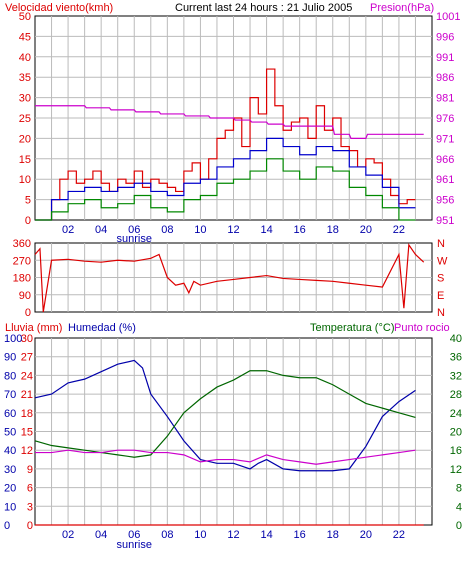  Describe the element at coordinates (10, 395) in the screenshot. I see `humidity-ytick: 70` at that location.